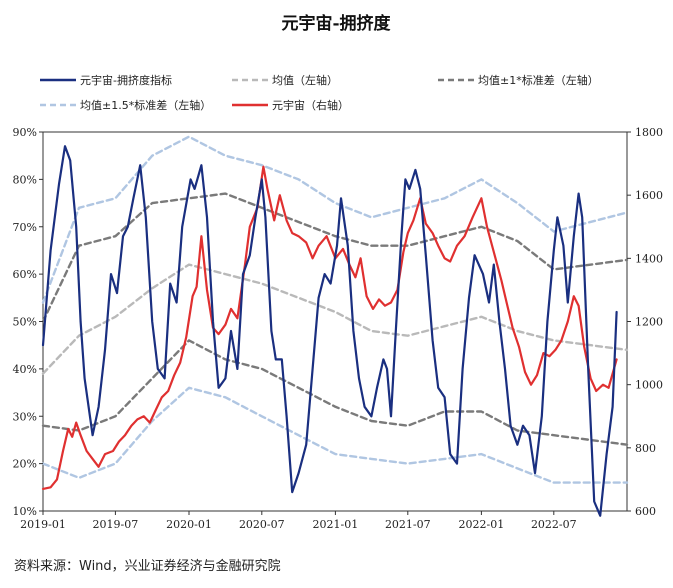  Describe the element at coordinates (43, 524) in the screenshot. I see `x-tick-label: 2019-01` at that location.